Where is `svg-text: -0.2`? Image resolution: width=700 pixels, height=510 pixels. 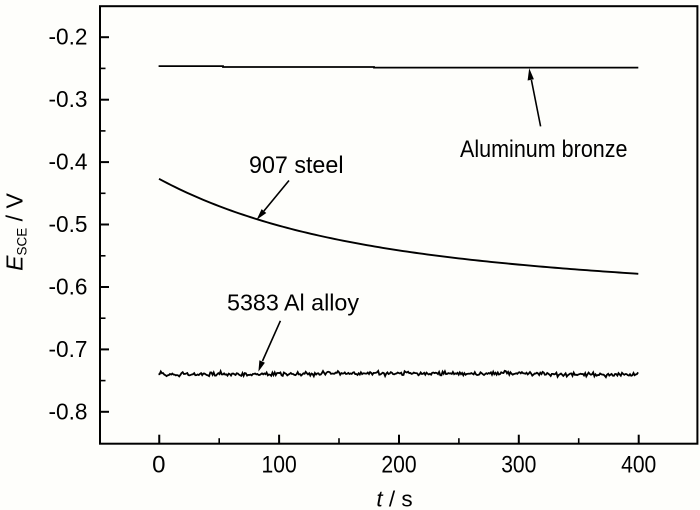
svg-text: -0.2 is located at coordinates (68, 37).